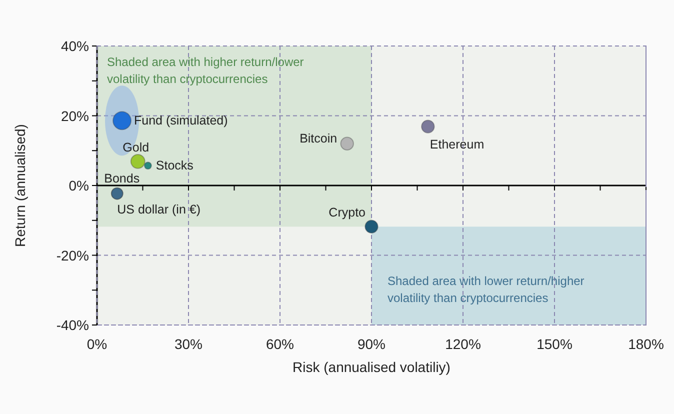 The width and height of the screenshot is (674, 414). What do you see at coordinates (371, 367) in the screenshot?
I see `x-axis-title: Risk (annualised volatiliy)` at bounding box center [371, 367].